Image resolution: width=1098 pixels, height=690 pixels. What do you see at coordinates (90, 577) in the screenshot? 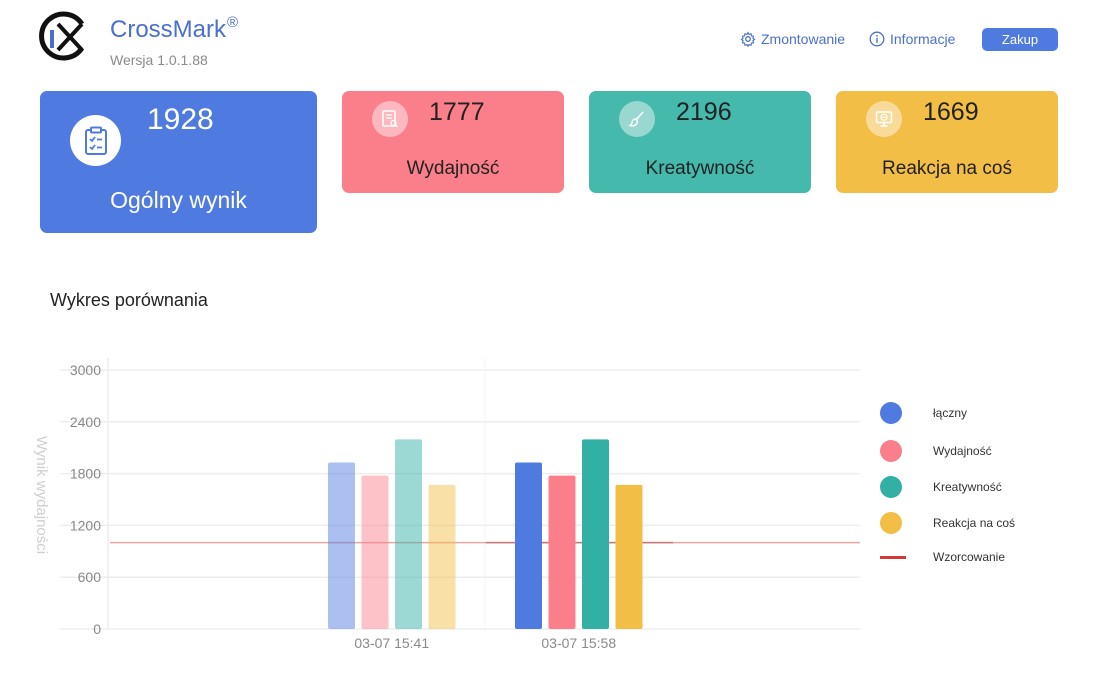
I see `y-tick-label: 600` at bounding box center [90, 577].